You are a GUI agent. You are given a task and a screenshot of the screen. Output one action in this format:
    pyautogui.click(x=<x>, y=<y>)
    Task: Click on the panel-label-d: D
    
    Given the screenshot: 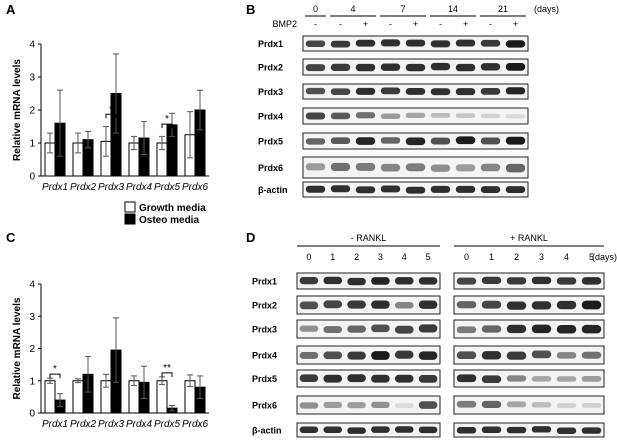 What is the action you would take?
    pyautogui.click(x=250, y=237)
    